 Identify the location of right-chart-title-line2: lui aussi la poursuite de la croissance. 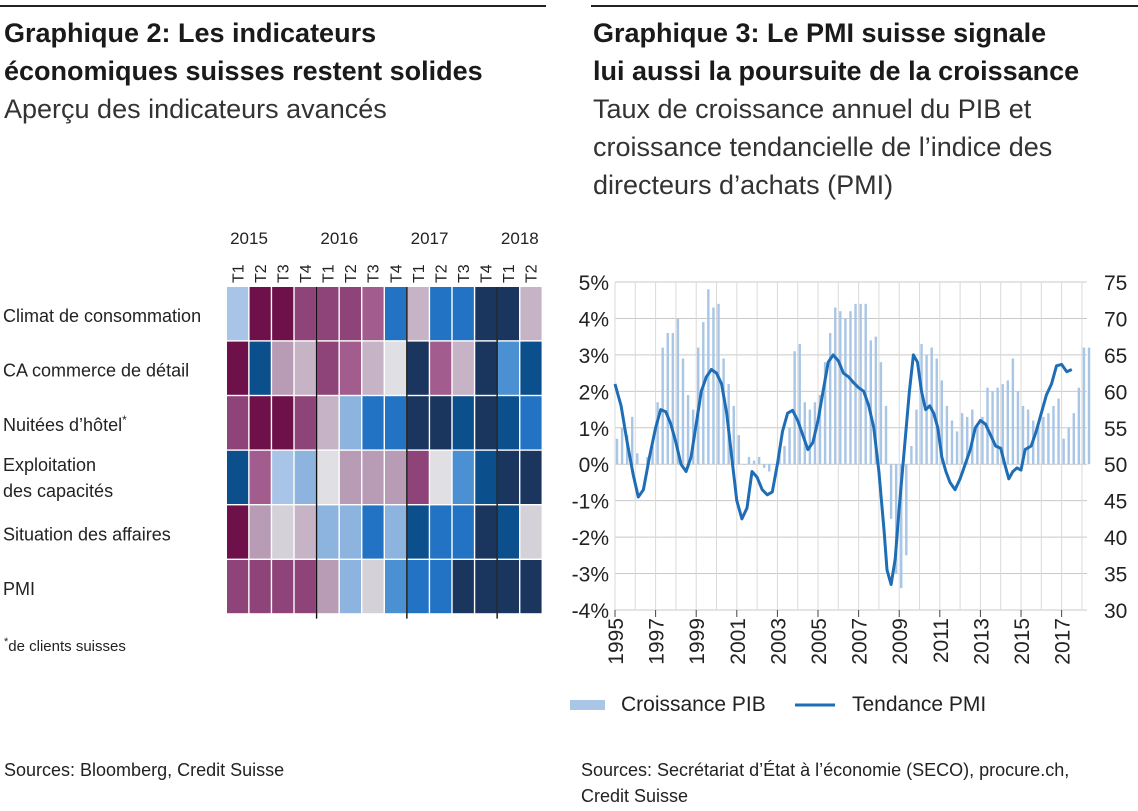
(836, 71).